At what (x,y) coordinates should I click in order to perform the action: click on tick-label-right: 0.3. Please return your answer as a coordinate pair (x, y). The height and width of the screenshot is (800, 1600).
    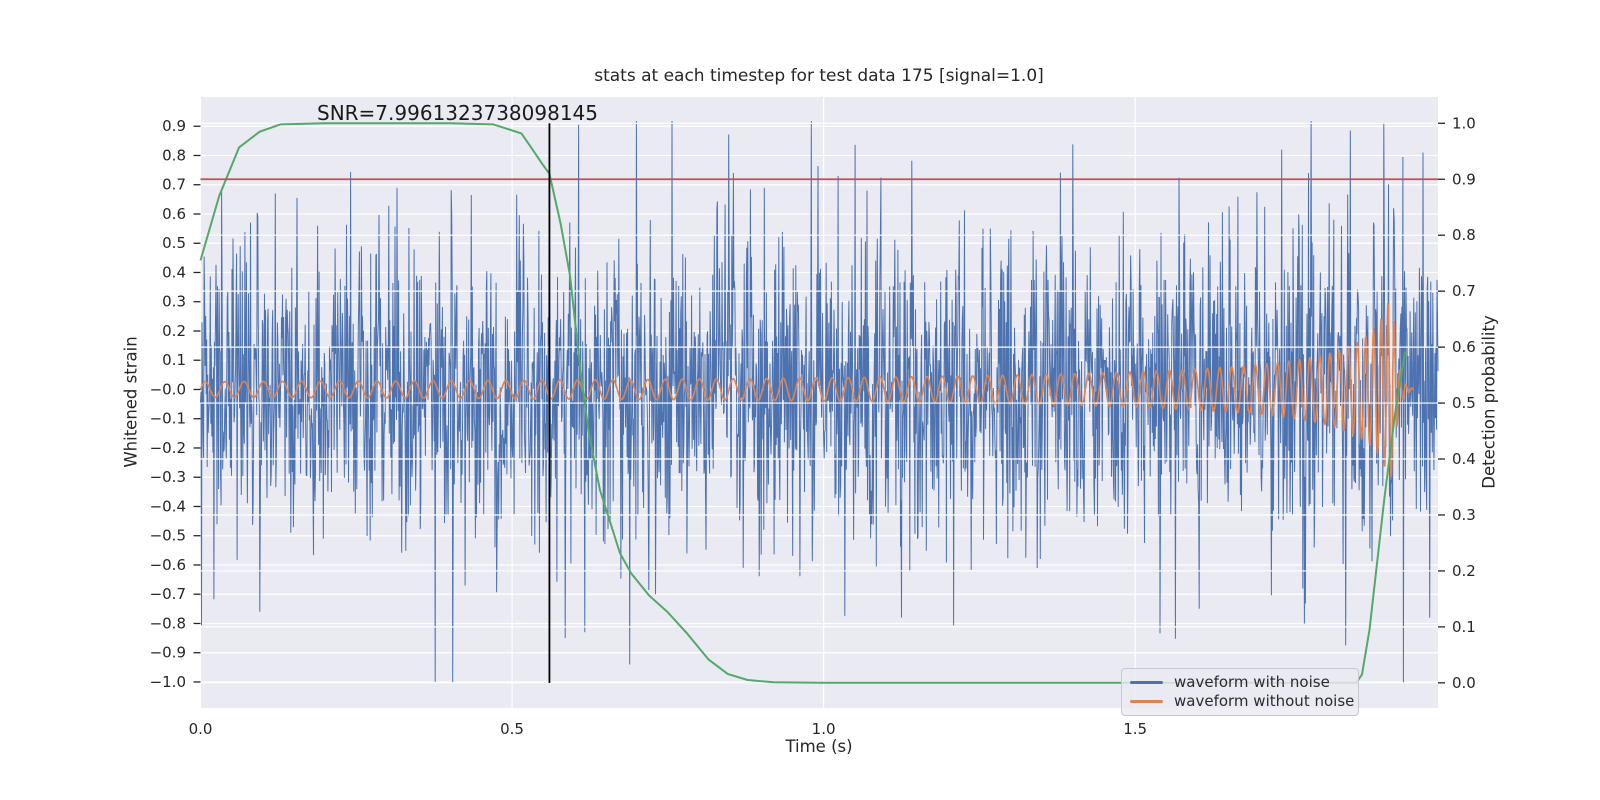
    Looking at the image, I should click on (1464, 515).